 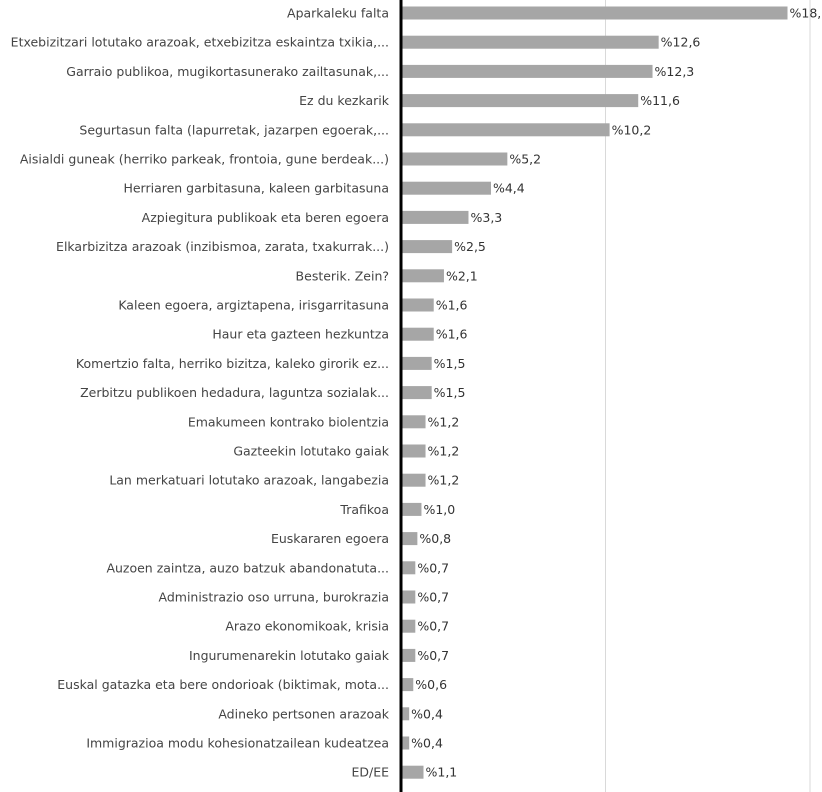 I want to click on value-label: %0,6, so click(x=431, y=684).